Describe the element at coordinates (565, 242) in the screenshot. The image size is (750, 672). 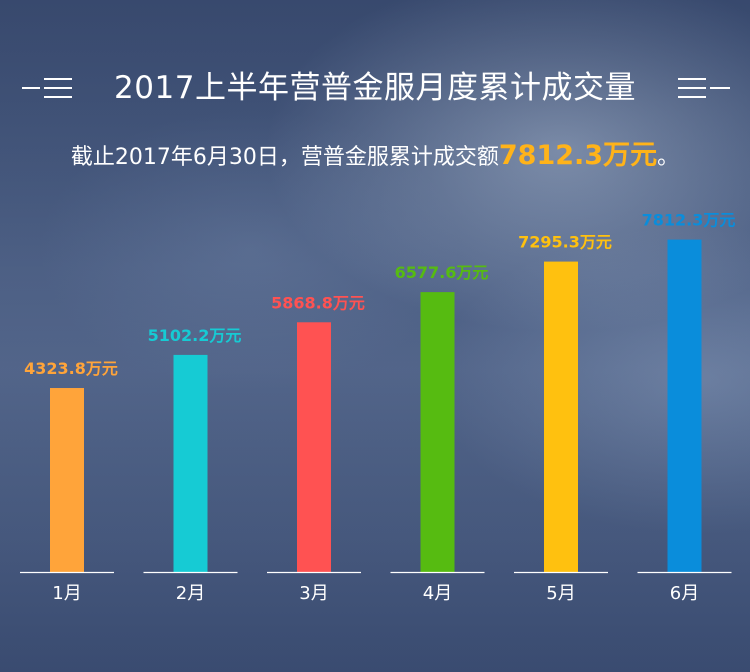
I see `data-label-5: 7295.3万元` at that location.